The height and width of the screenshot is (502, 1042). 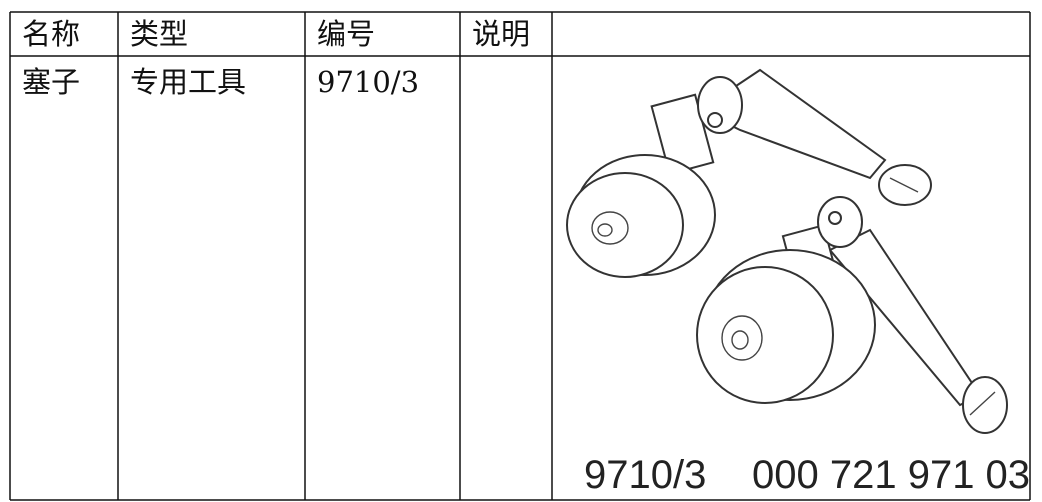 I want to click on header-cell: 说明, so click(x=501, y=34).